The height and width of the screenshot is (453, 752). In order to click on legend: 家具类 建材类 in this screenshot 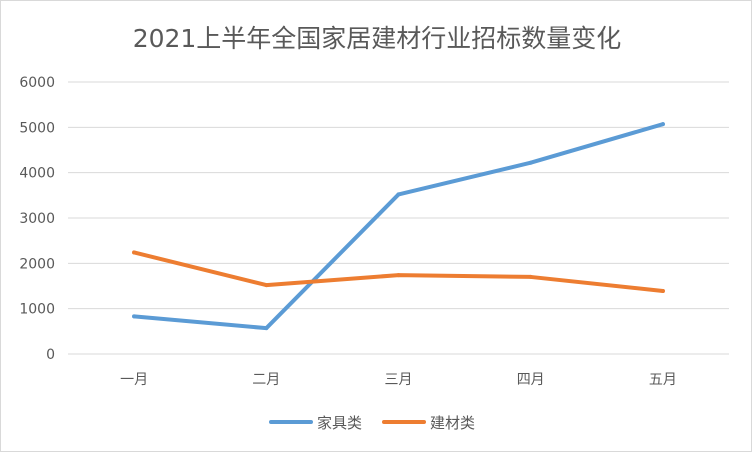, I will do `click(372, 423)`.